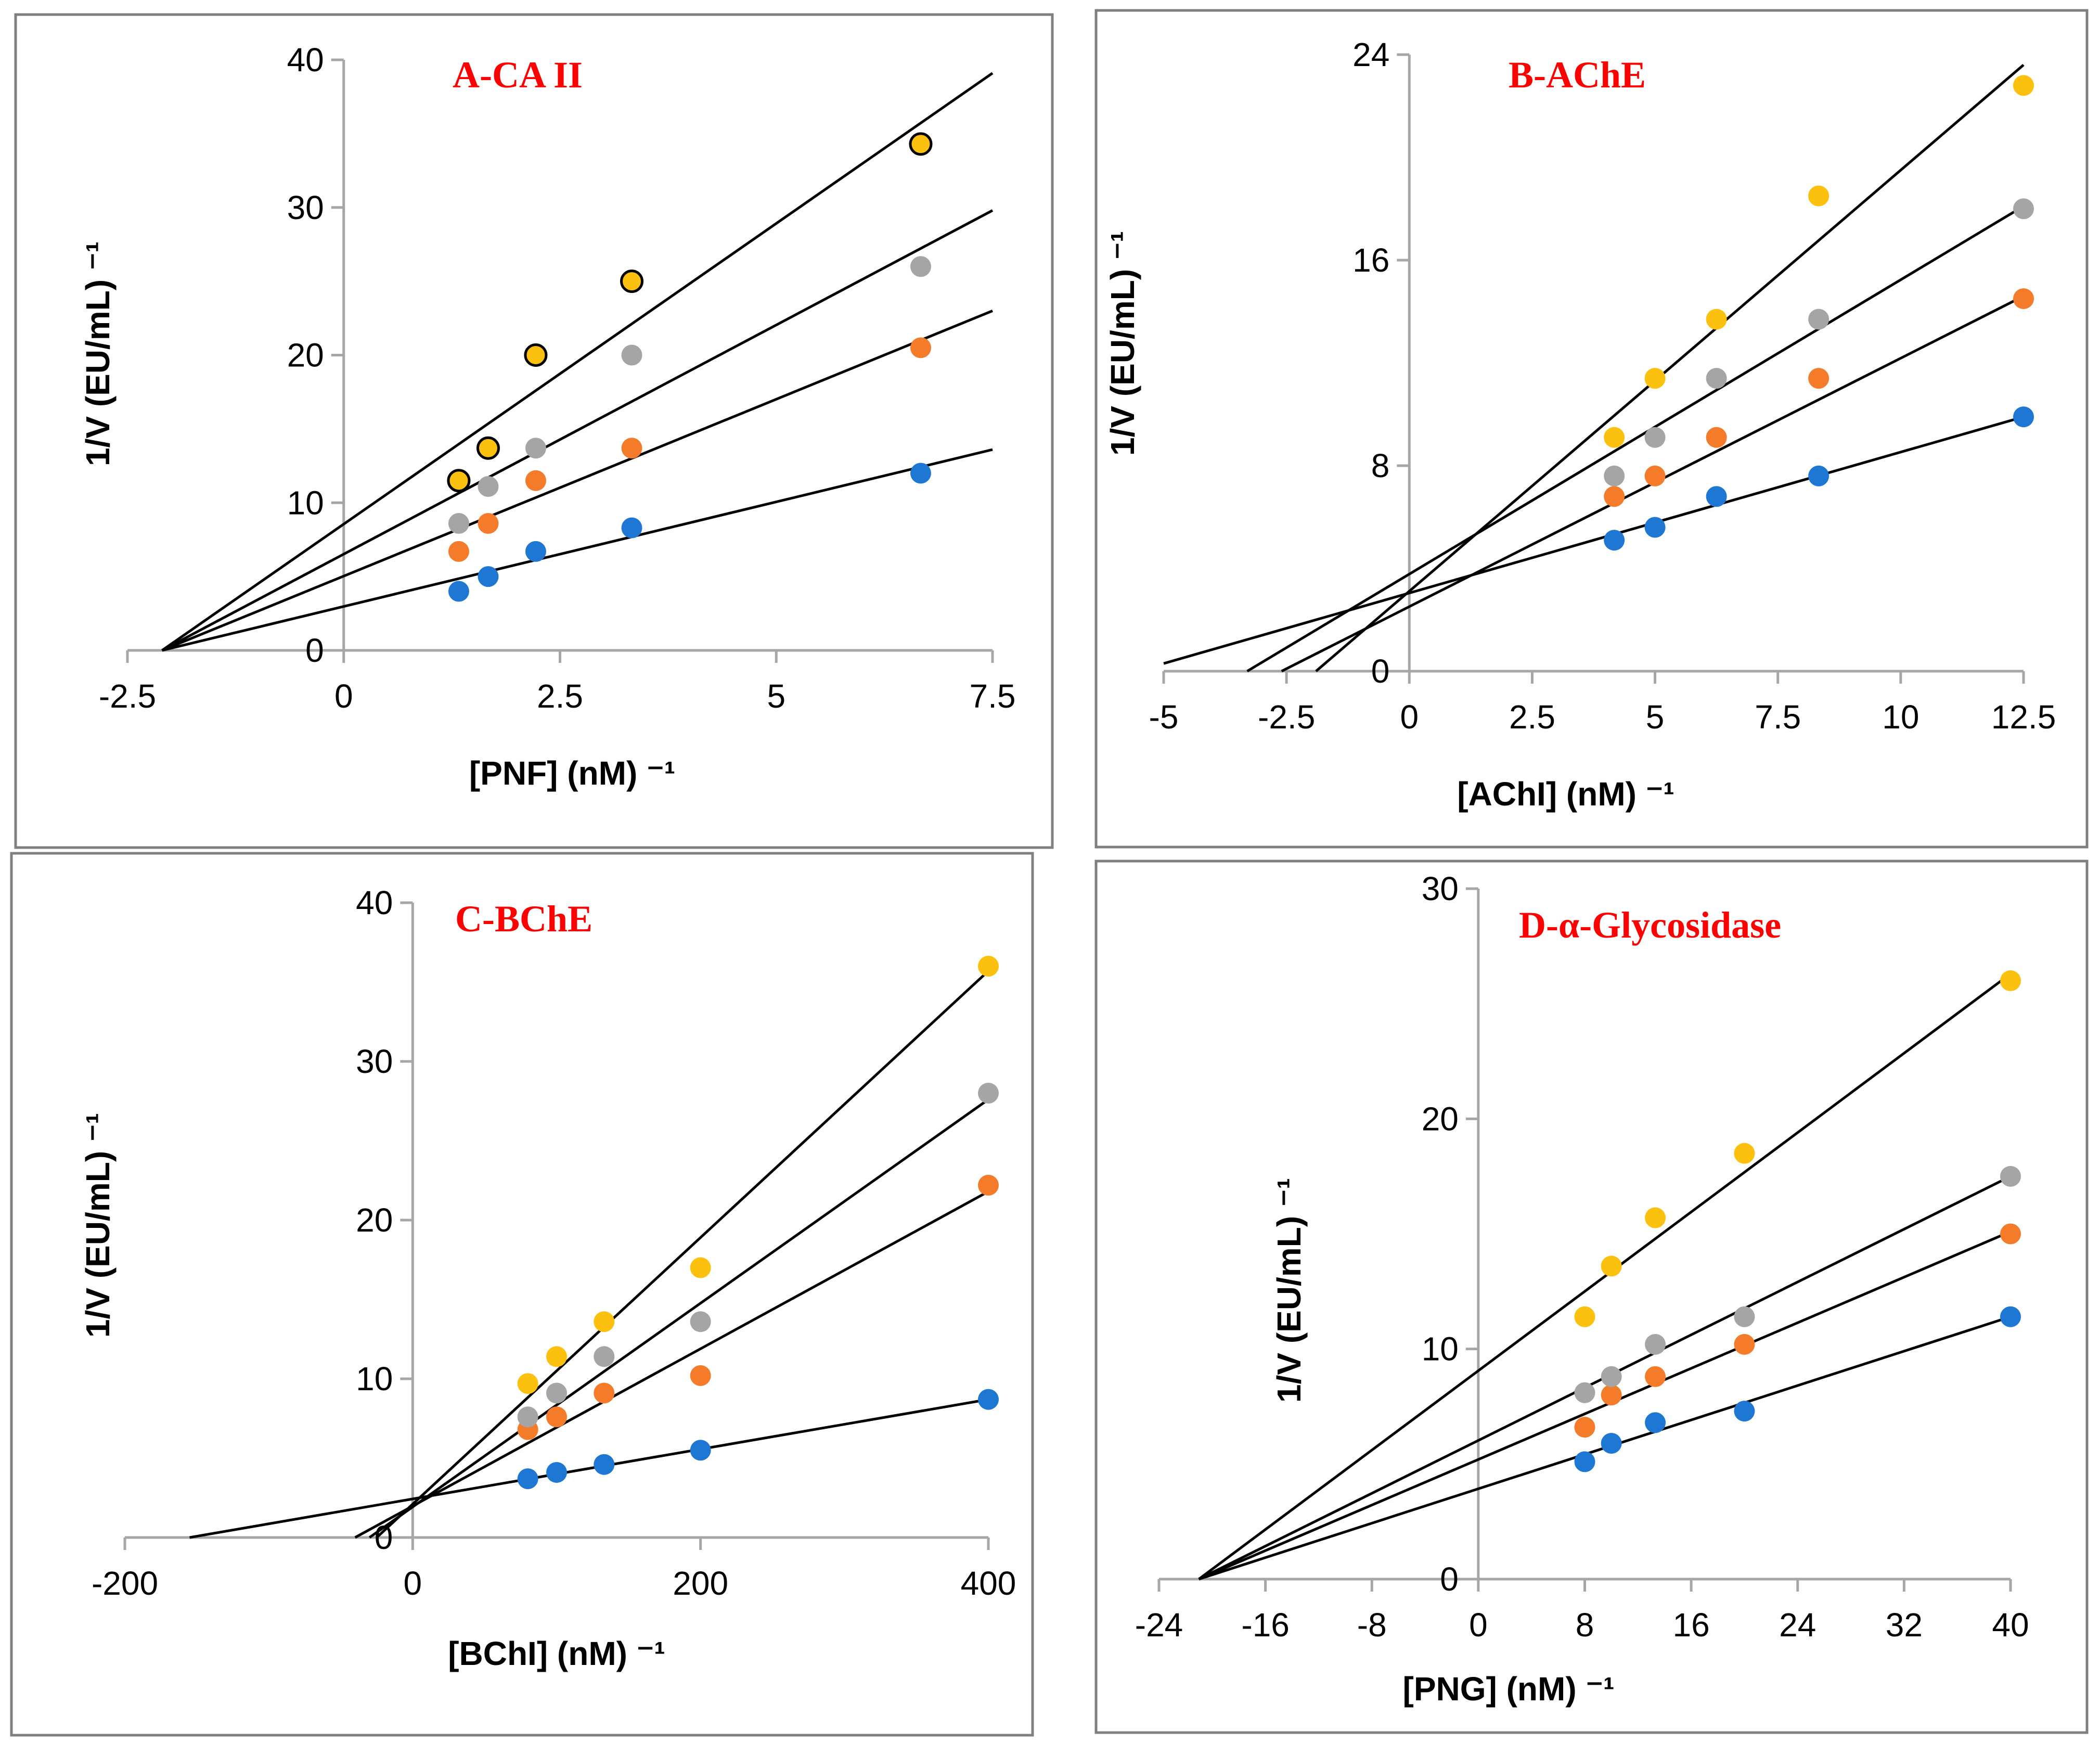 The image size is (2100, 1743). I want to click on panel-c-xlabel: [BChI] (nM) ⁻¹, so click(556, 1654).